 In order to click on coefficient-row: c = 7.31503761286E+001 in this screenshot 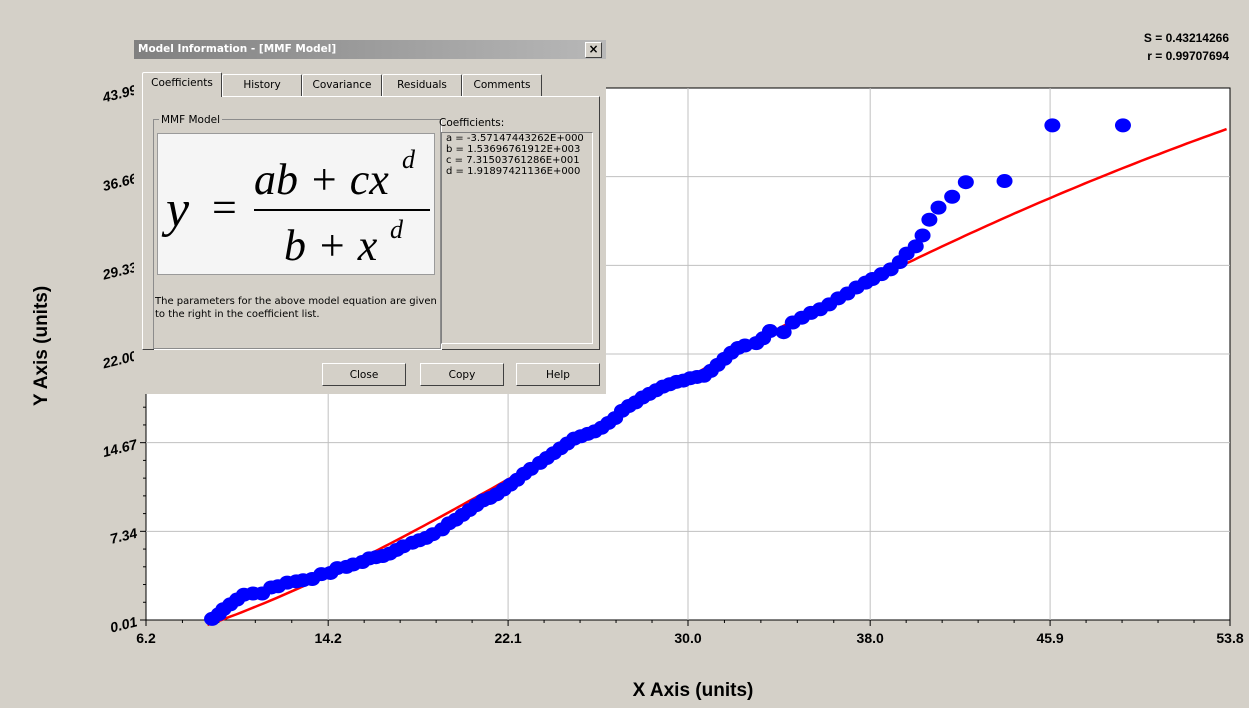, I will do `click(513, 160)`.